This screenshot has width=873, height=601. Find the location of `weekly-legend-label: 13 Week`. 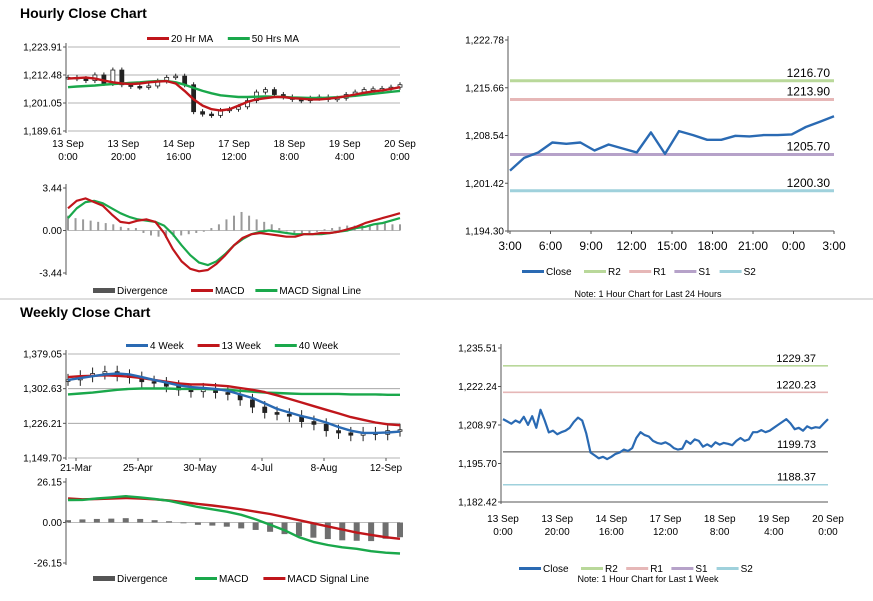

weekly-legend-label: 13 Week is located at coordinates (242, 346).